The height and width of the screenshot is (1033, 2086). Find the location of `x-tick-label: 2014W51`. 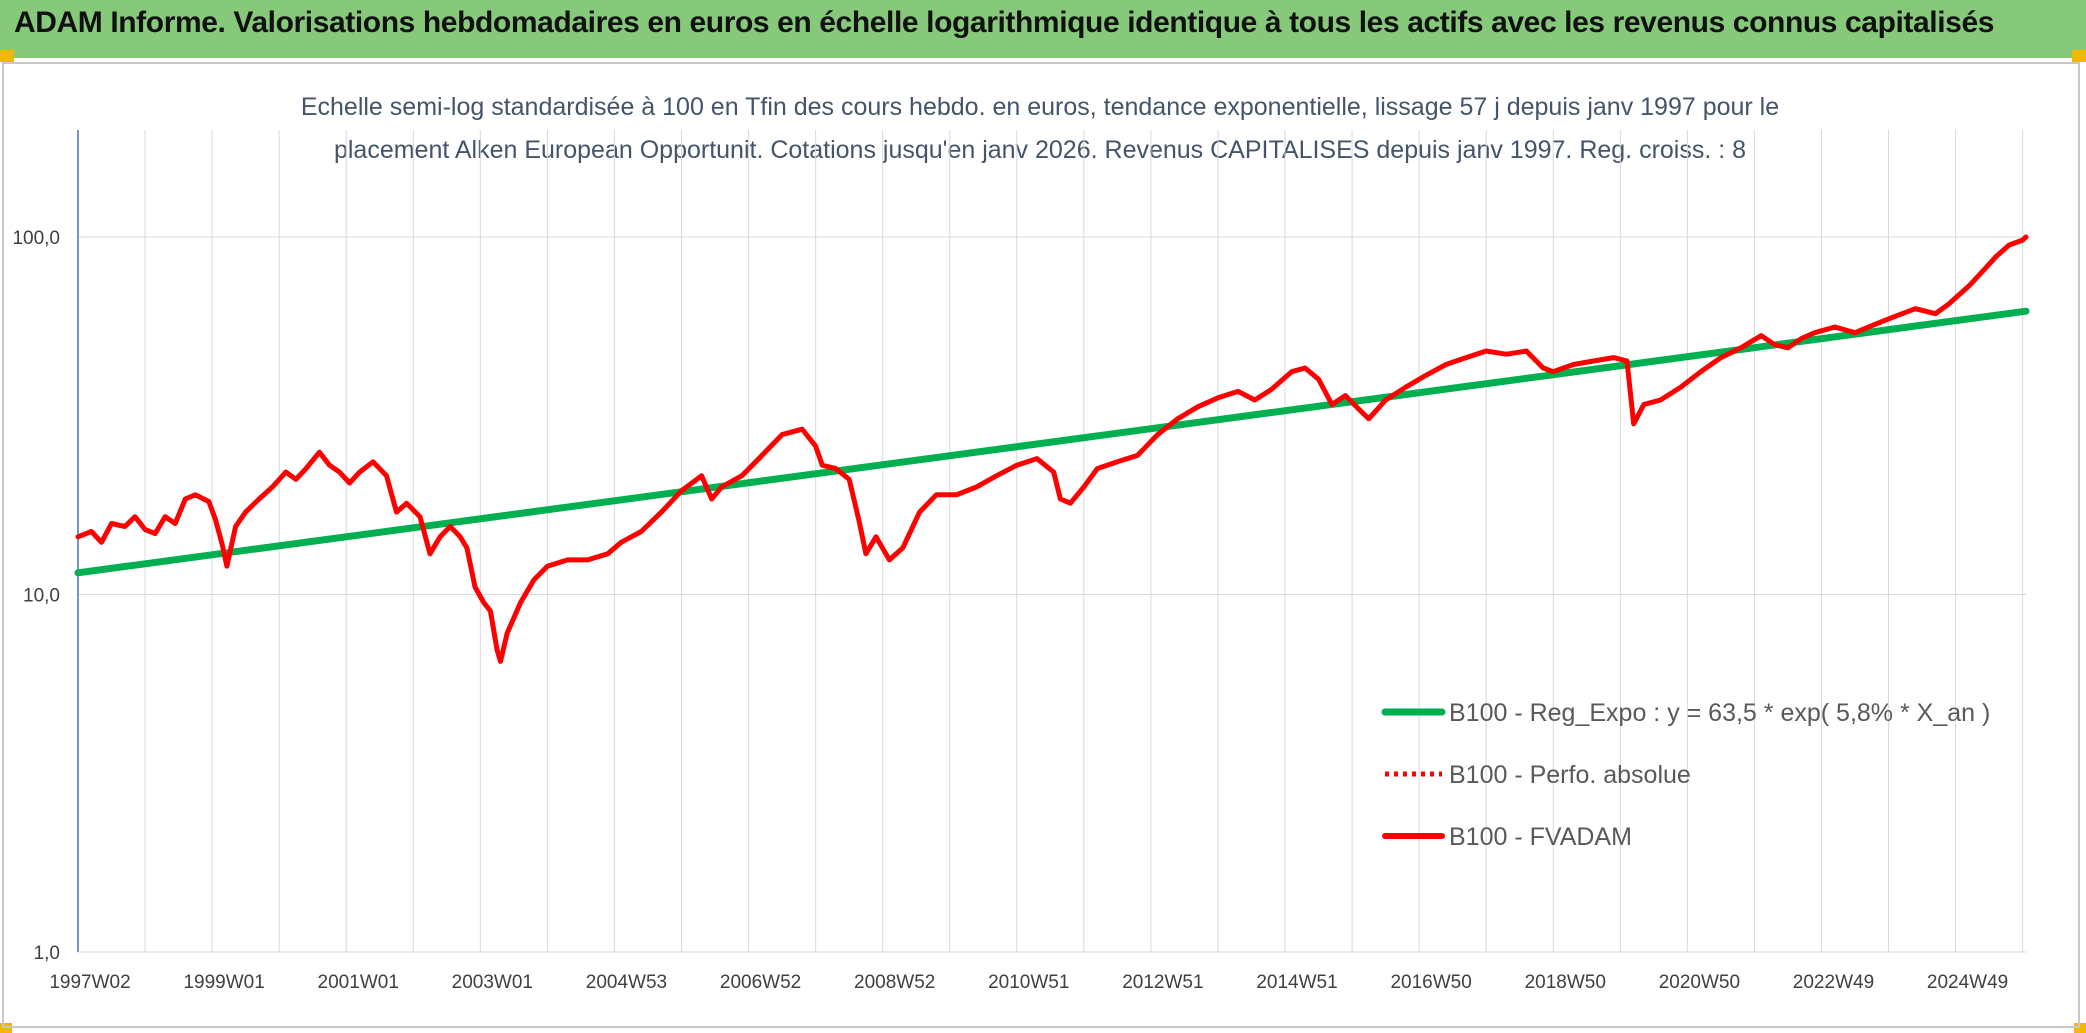

x-tick-label: 2014W51 is located at coordinates (1296, 982).